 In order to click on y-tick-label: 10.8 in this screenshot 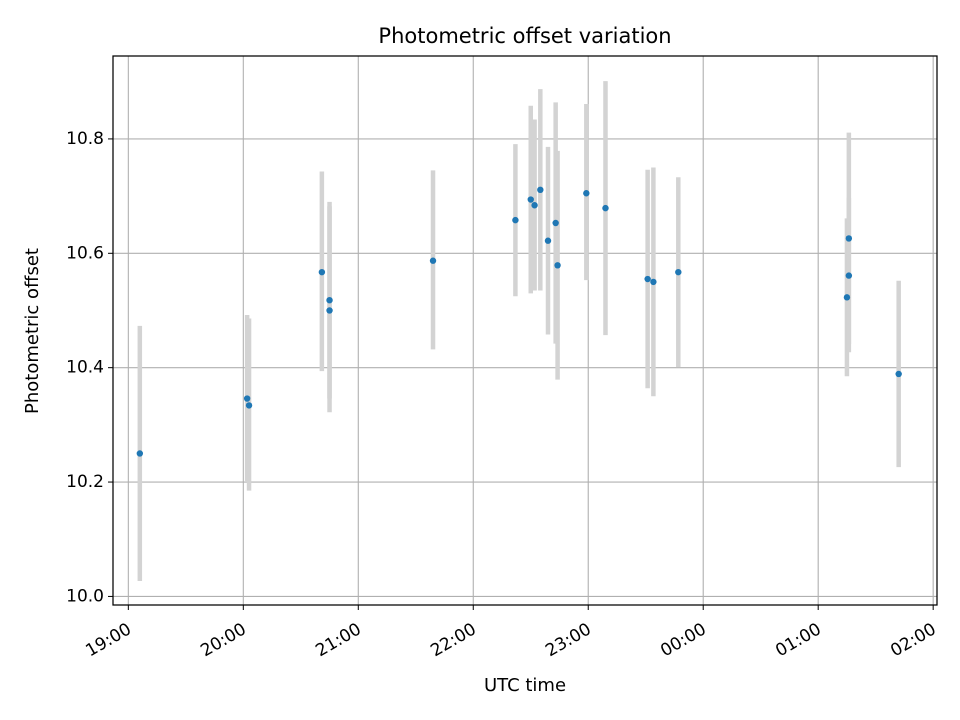, I will do `click(85, 139)`.